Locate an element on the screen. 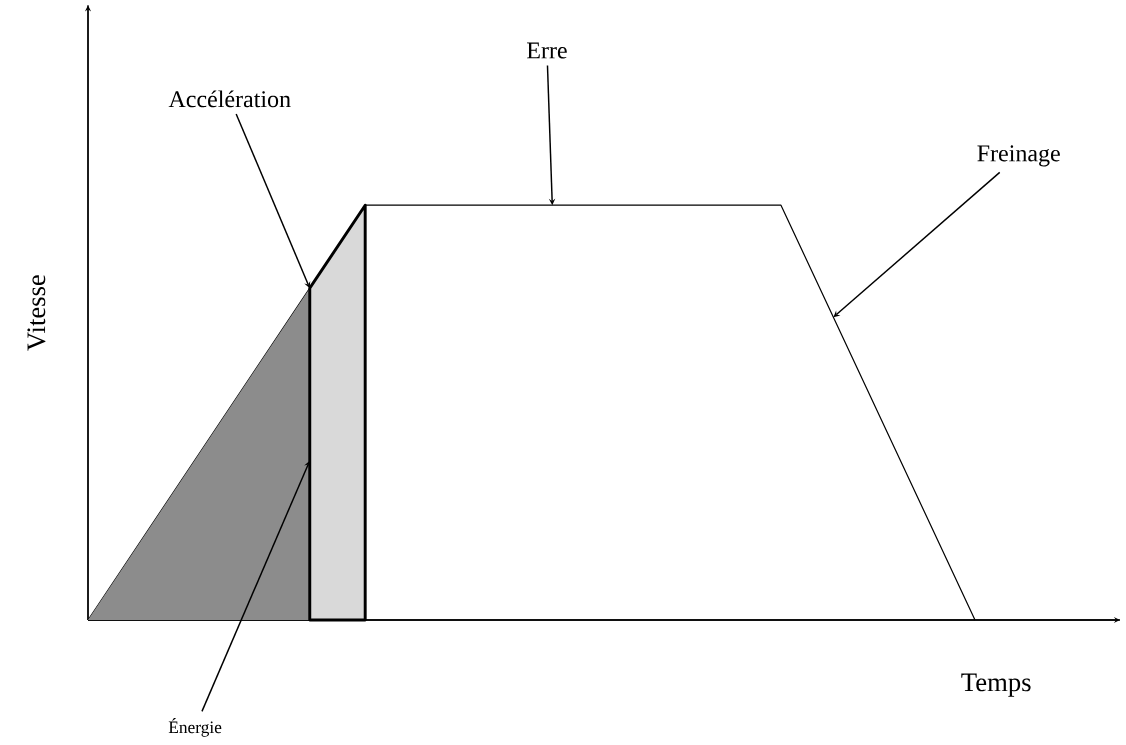 The width and height of the screenshot is (1126, 745). x-axis-title: Temps is located at coordinates (996, 685).